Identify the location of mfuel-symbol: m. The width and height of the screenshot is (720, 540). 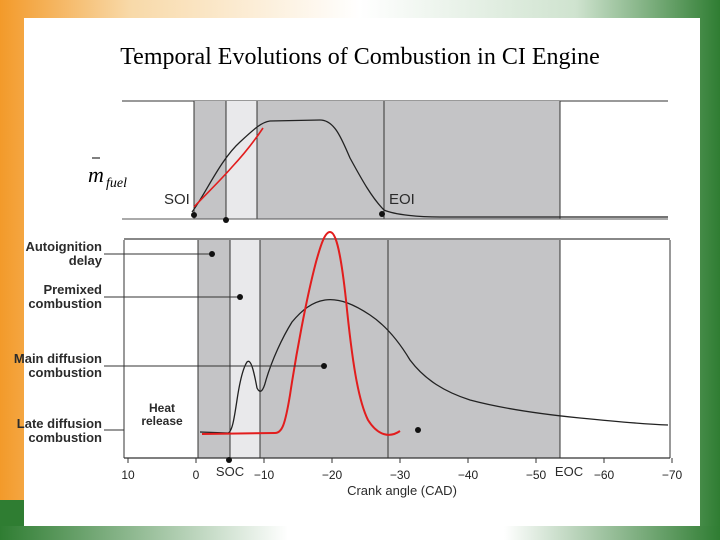
(96, 174).